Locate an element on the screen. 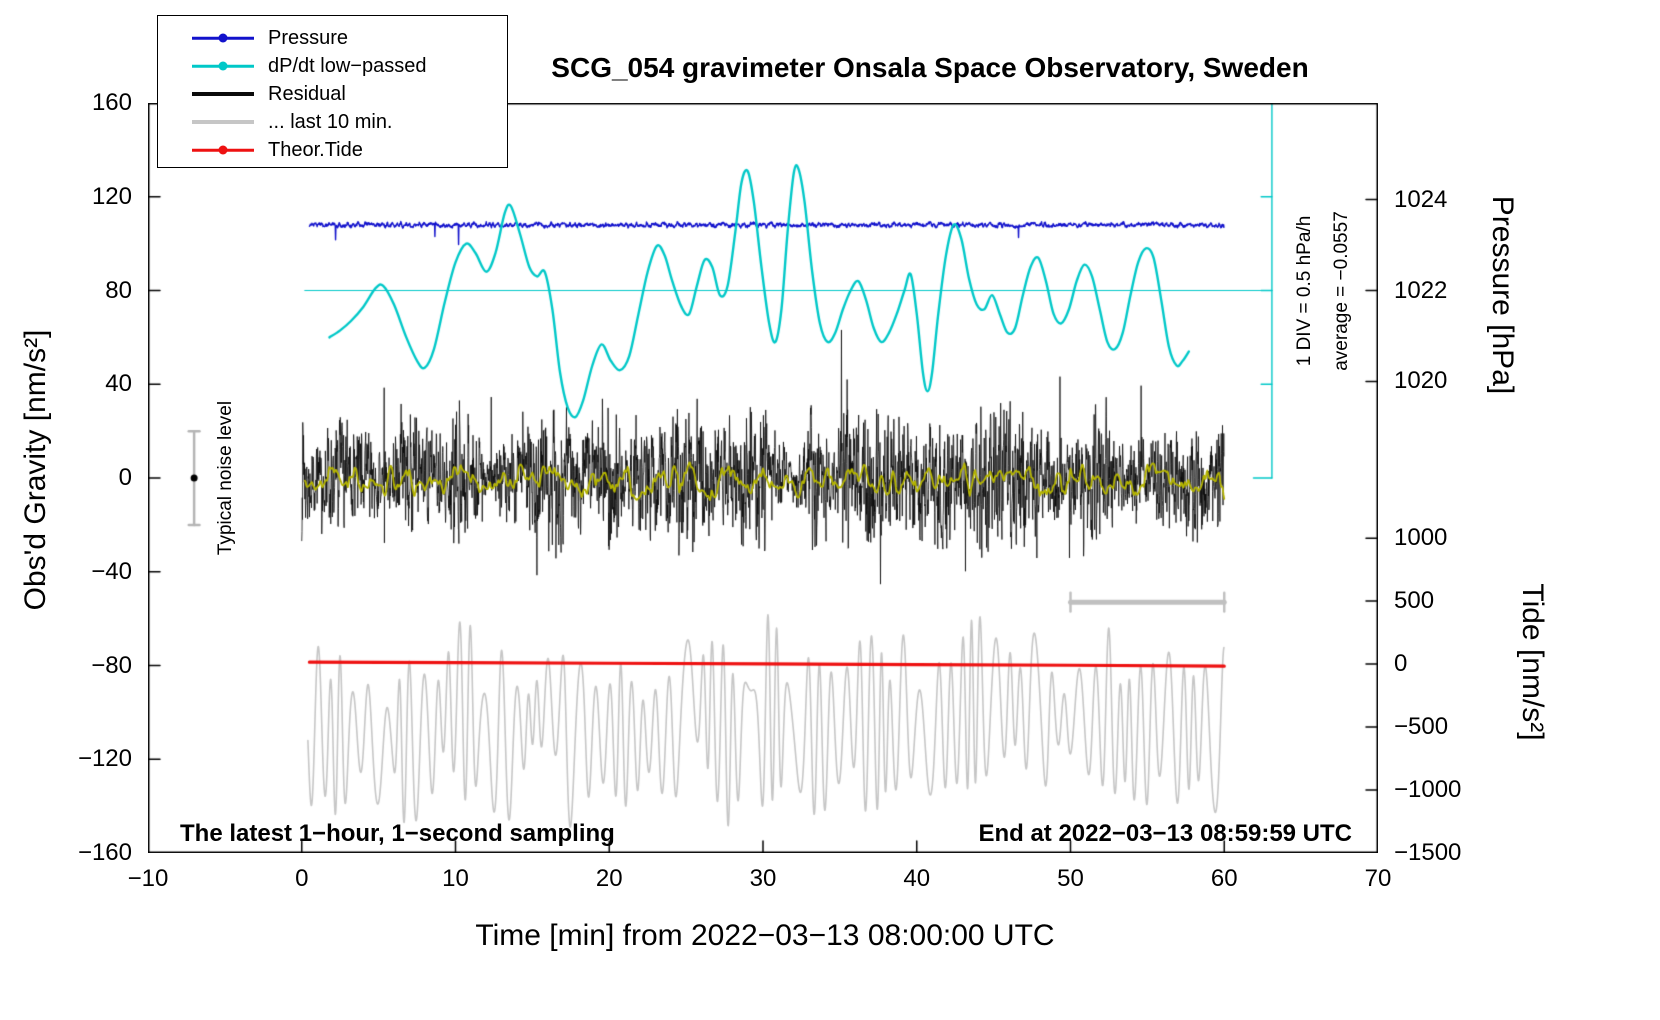  legend-item-pressure: Pressure is located at coordinates (349, 38).